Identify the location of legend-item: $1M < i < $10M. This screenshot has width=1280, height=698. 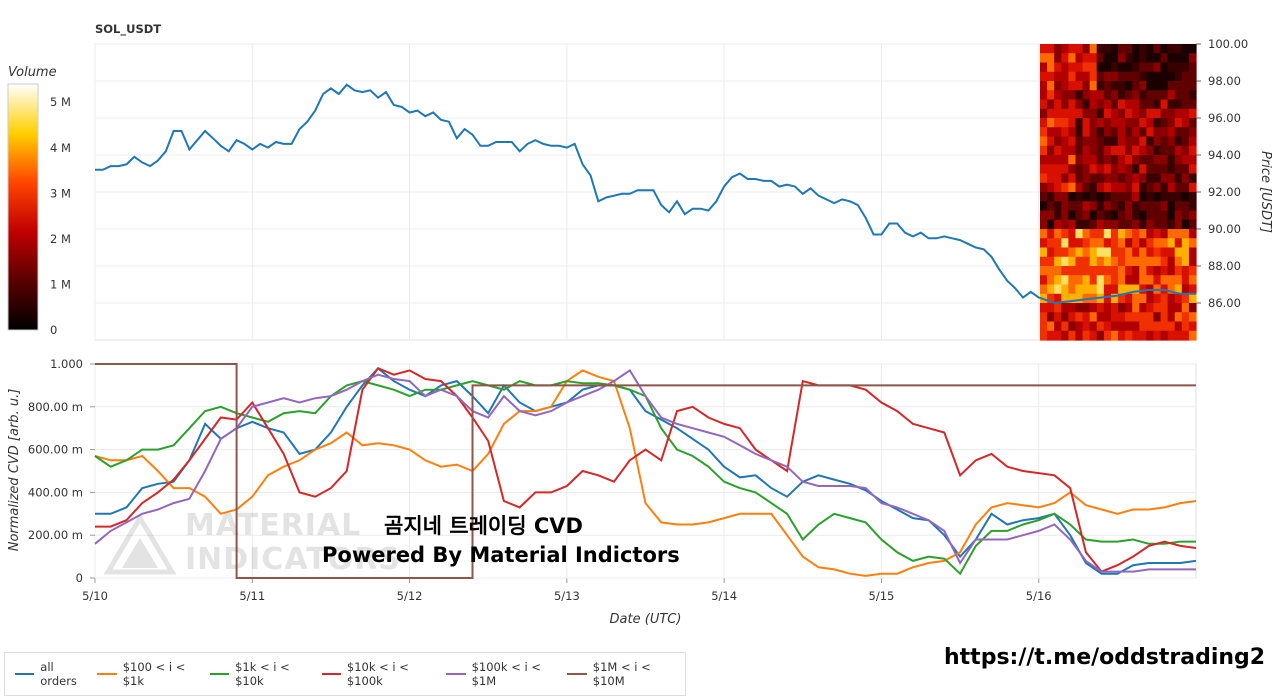
(621, 674).